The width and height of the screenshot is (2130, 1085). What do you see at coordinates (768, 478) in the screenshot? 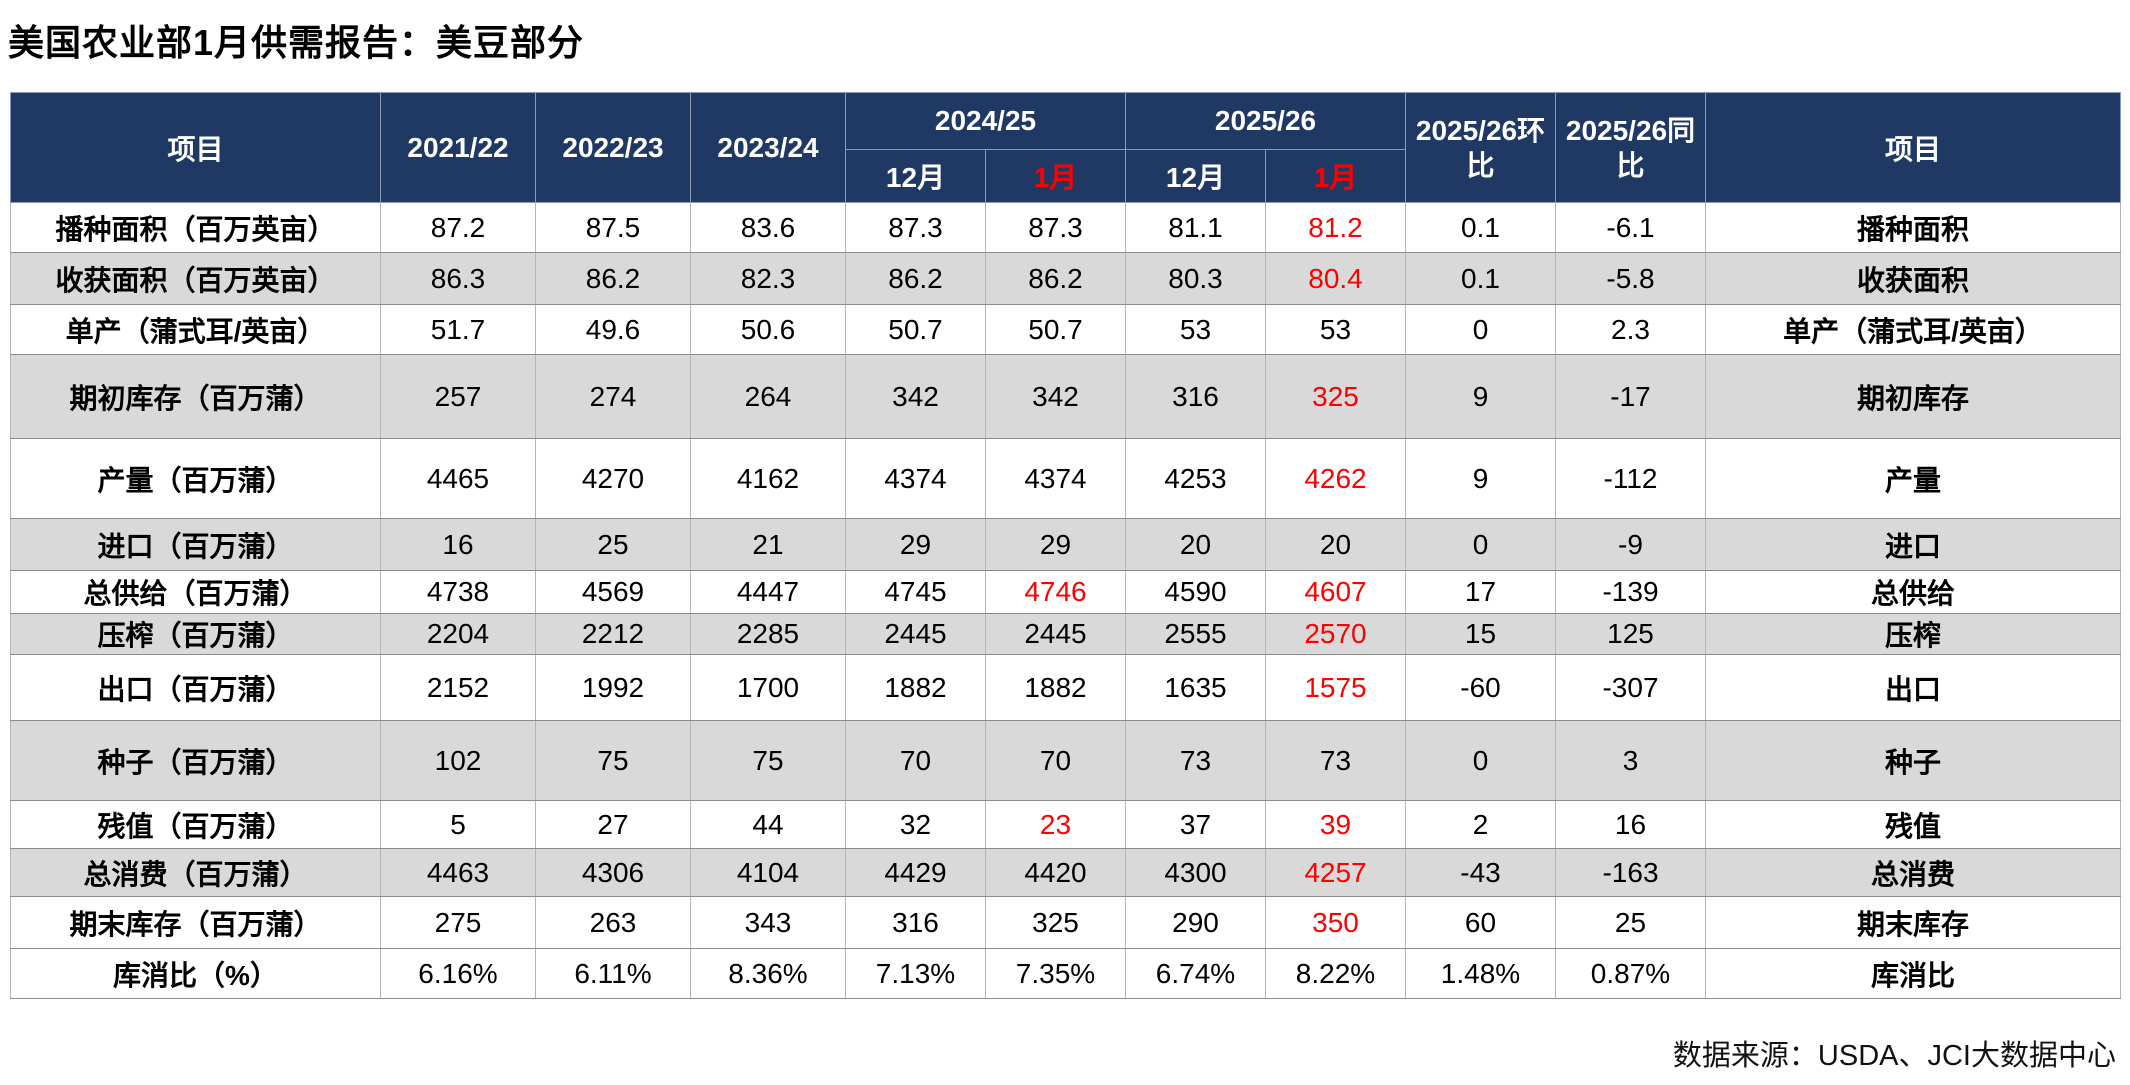
I see `cell: 4162` at bounding box center [768, 478].